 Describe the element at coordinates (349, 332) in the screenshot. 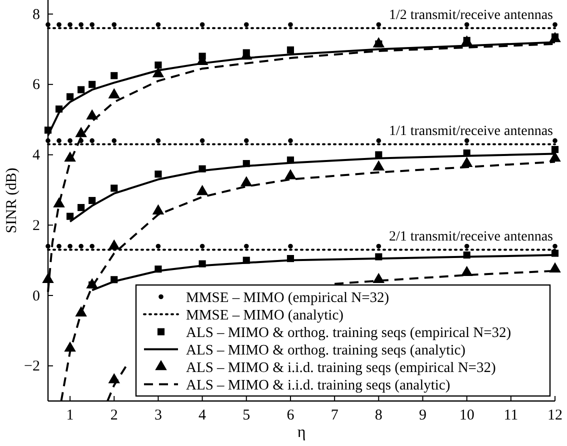

I see `legend-label: ALS – MIMO & orthog. training seqs (empirical N=32)` at that location.